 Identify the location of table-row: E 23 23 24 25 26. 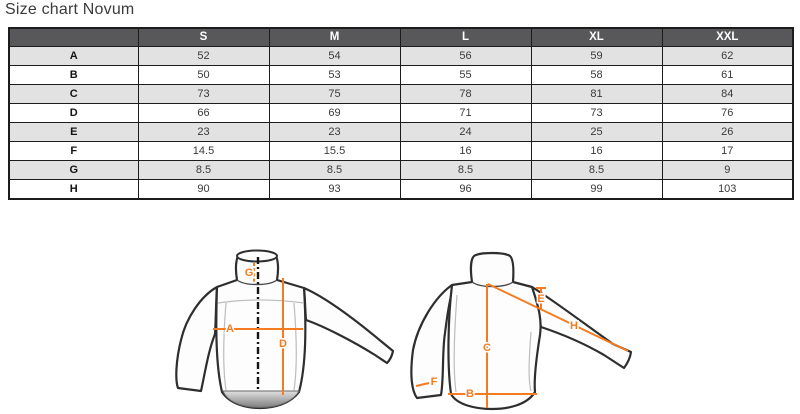
(401, 132).